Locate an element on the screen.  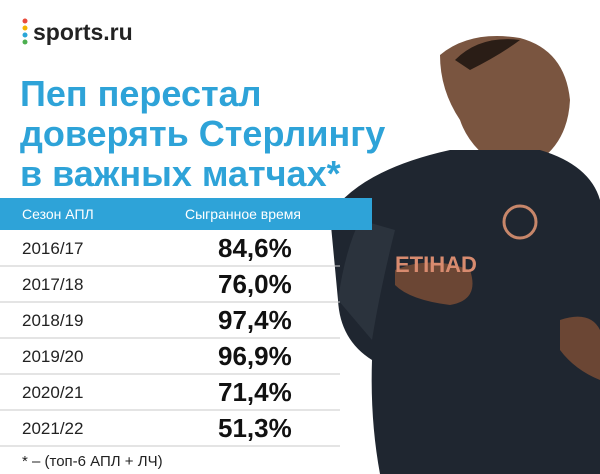
season: 2019/20 is located at coordinates (52, 356).